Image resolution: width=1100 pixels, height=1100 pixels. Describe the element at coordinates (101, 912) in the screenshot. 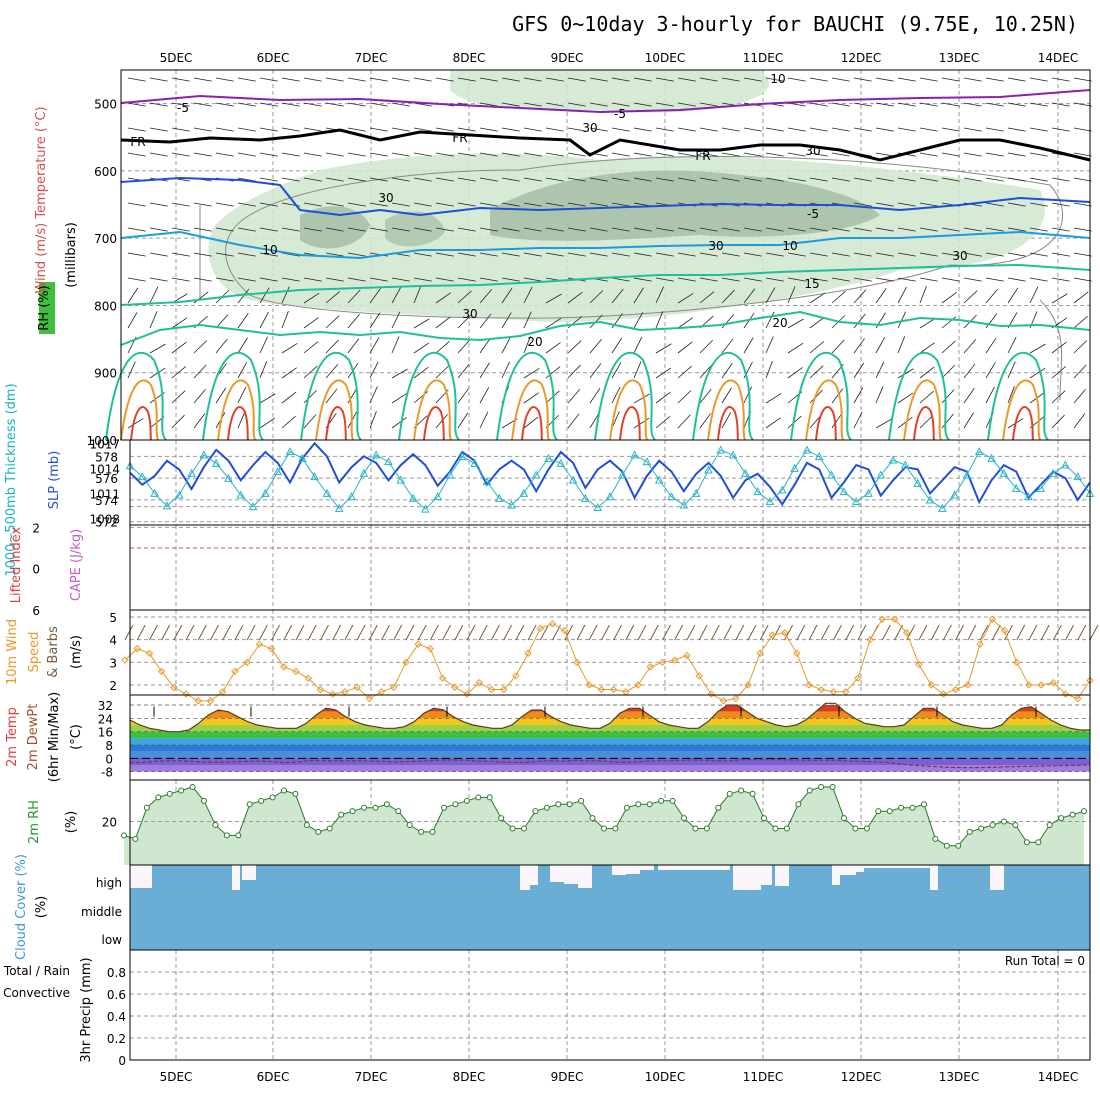

I see `p7-y-tick: middle` at that location.